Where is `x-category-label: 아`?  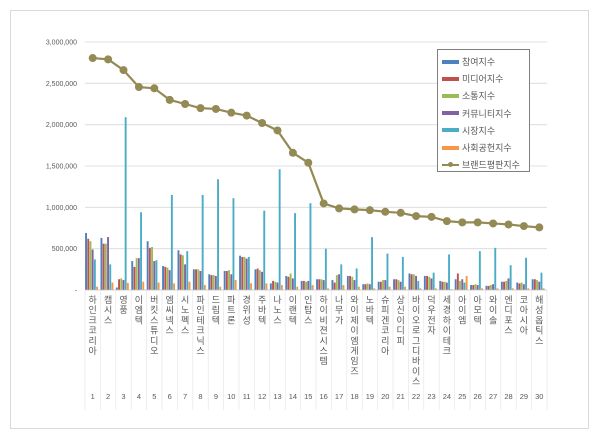
x-category-label: 아 is located at coordinates (462, 300).